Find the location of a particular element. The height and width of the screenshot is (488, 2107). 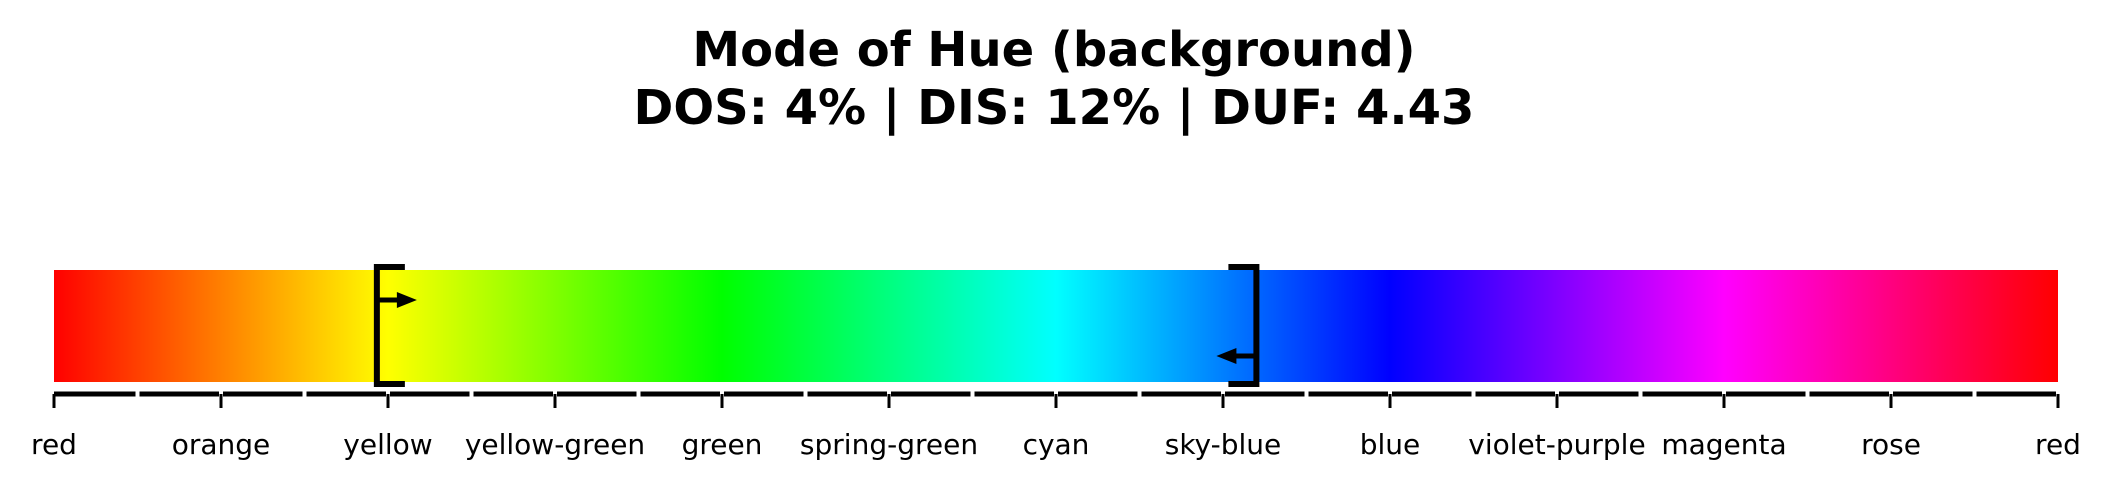

tick-label: spring-green is located at coordinates (889, 444).